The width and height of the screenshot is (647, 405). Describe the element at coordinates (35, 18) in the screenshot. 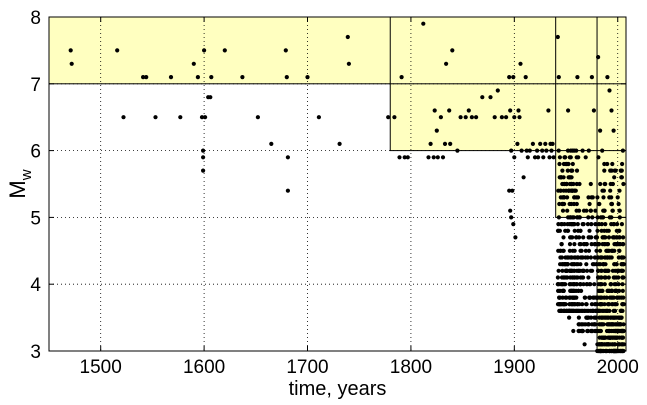

I see `y-tick-label: 8` at that location.